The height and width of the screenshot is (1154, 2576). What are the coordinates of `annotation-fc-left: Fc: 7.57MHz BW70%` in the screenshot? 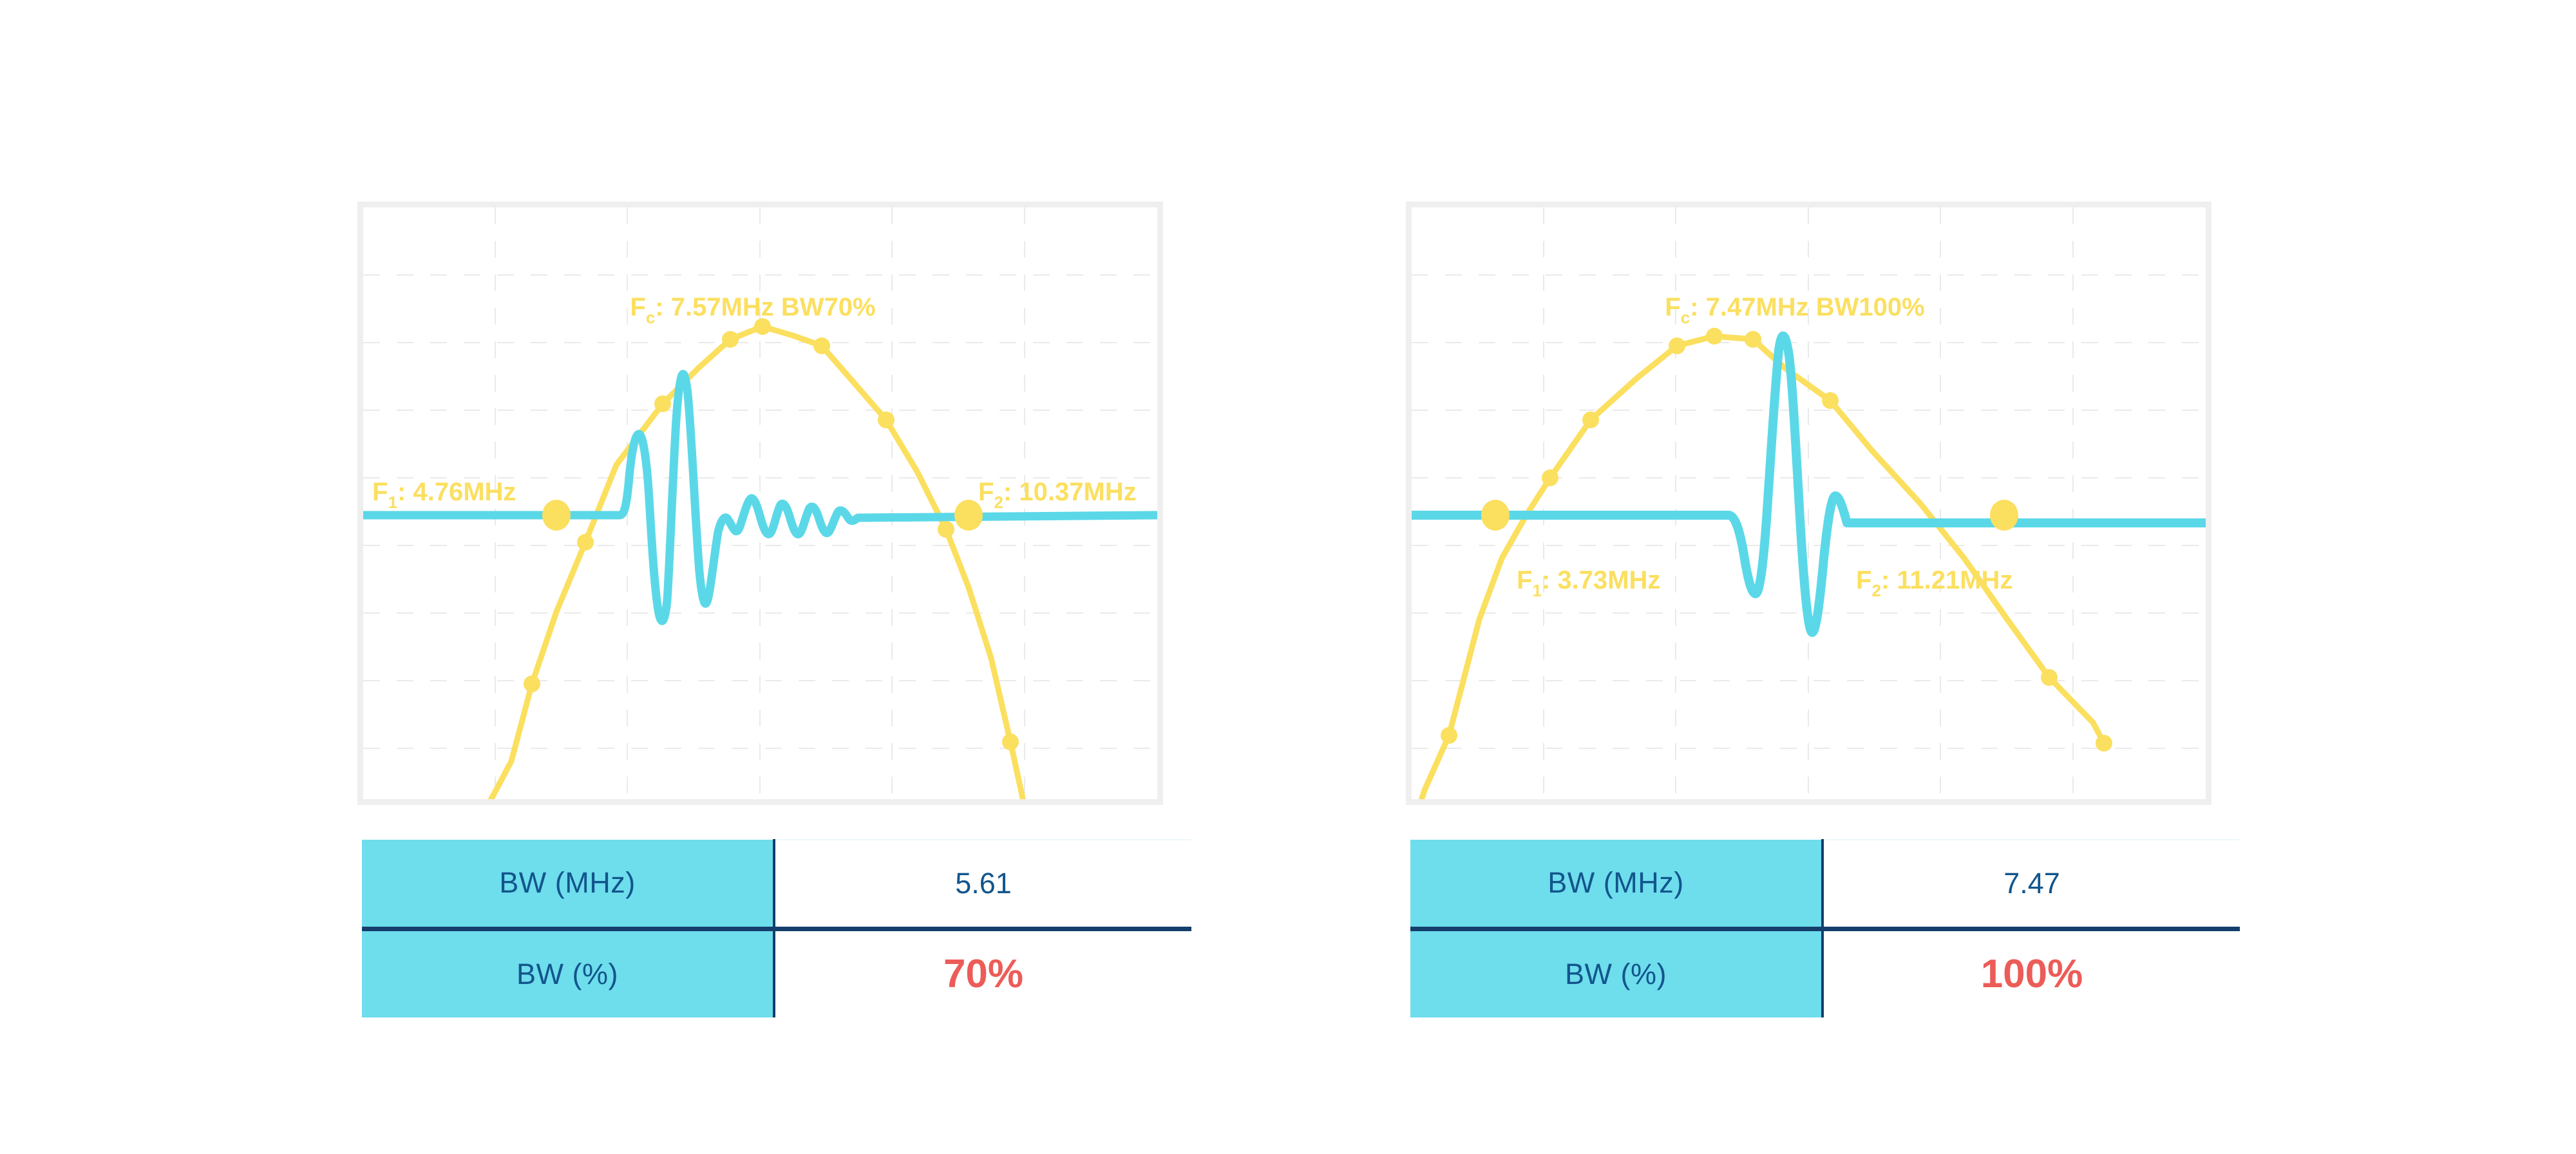 It's located at (752, 310).